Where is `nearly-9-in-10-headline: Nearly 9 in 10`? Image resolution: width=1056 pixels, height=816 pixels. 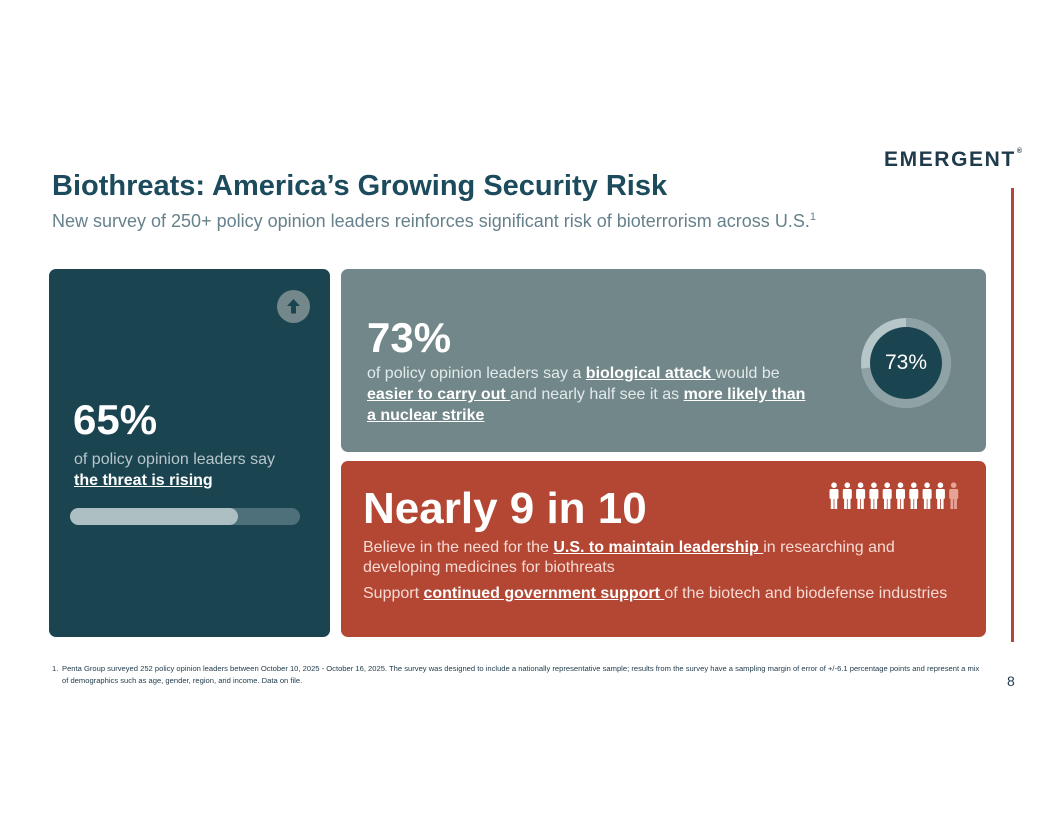 nearly-9-in-10-headline: Nearly 9 in 10 is located at coordinates (505, 508).